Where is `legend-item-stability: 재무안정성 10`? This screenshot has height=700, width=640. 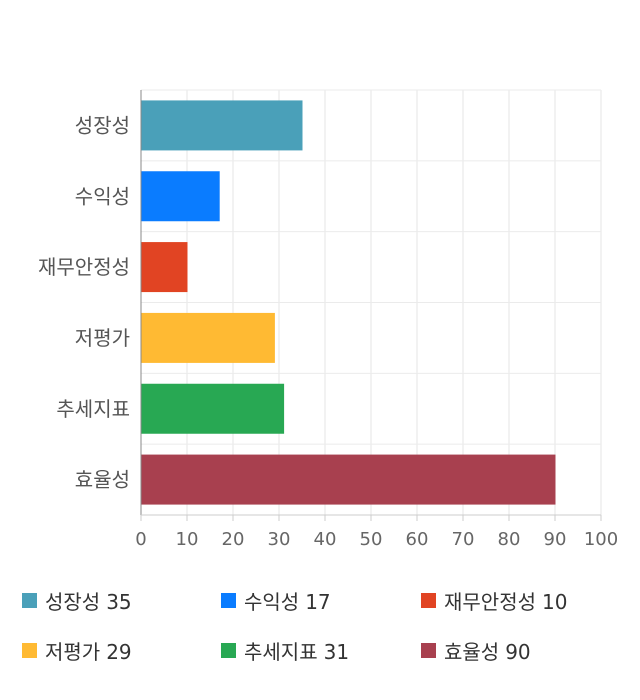 legend-item-stability: 재무안정성 10 is located at coordinates (494, 601).